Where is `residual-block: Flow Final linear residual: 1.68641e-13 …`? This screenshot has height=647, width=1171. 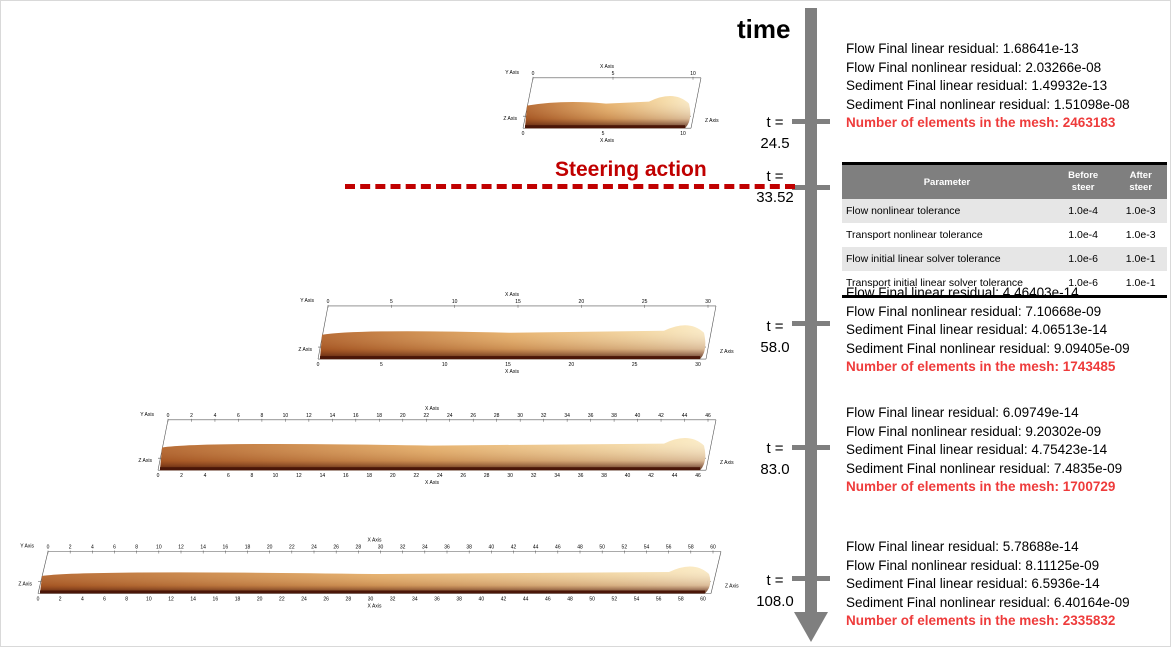
residual-block: Flow Final linear residual: 1.68641e-13 … is located at coordinates (988, 86).